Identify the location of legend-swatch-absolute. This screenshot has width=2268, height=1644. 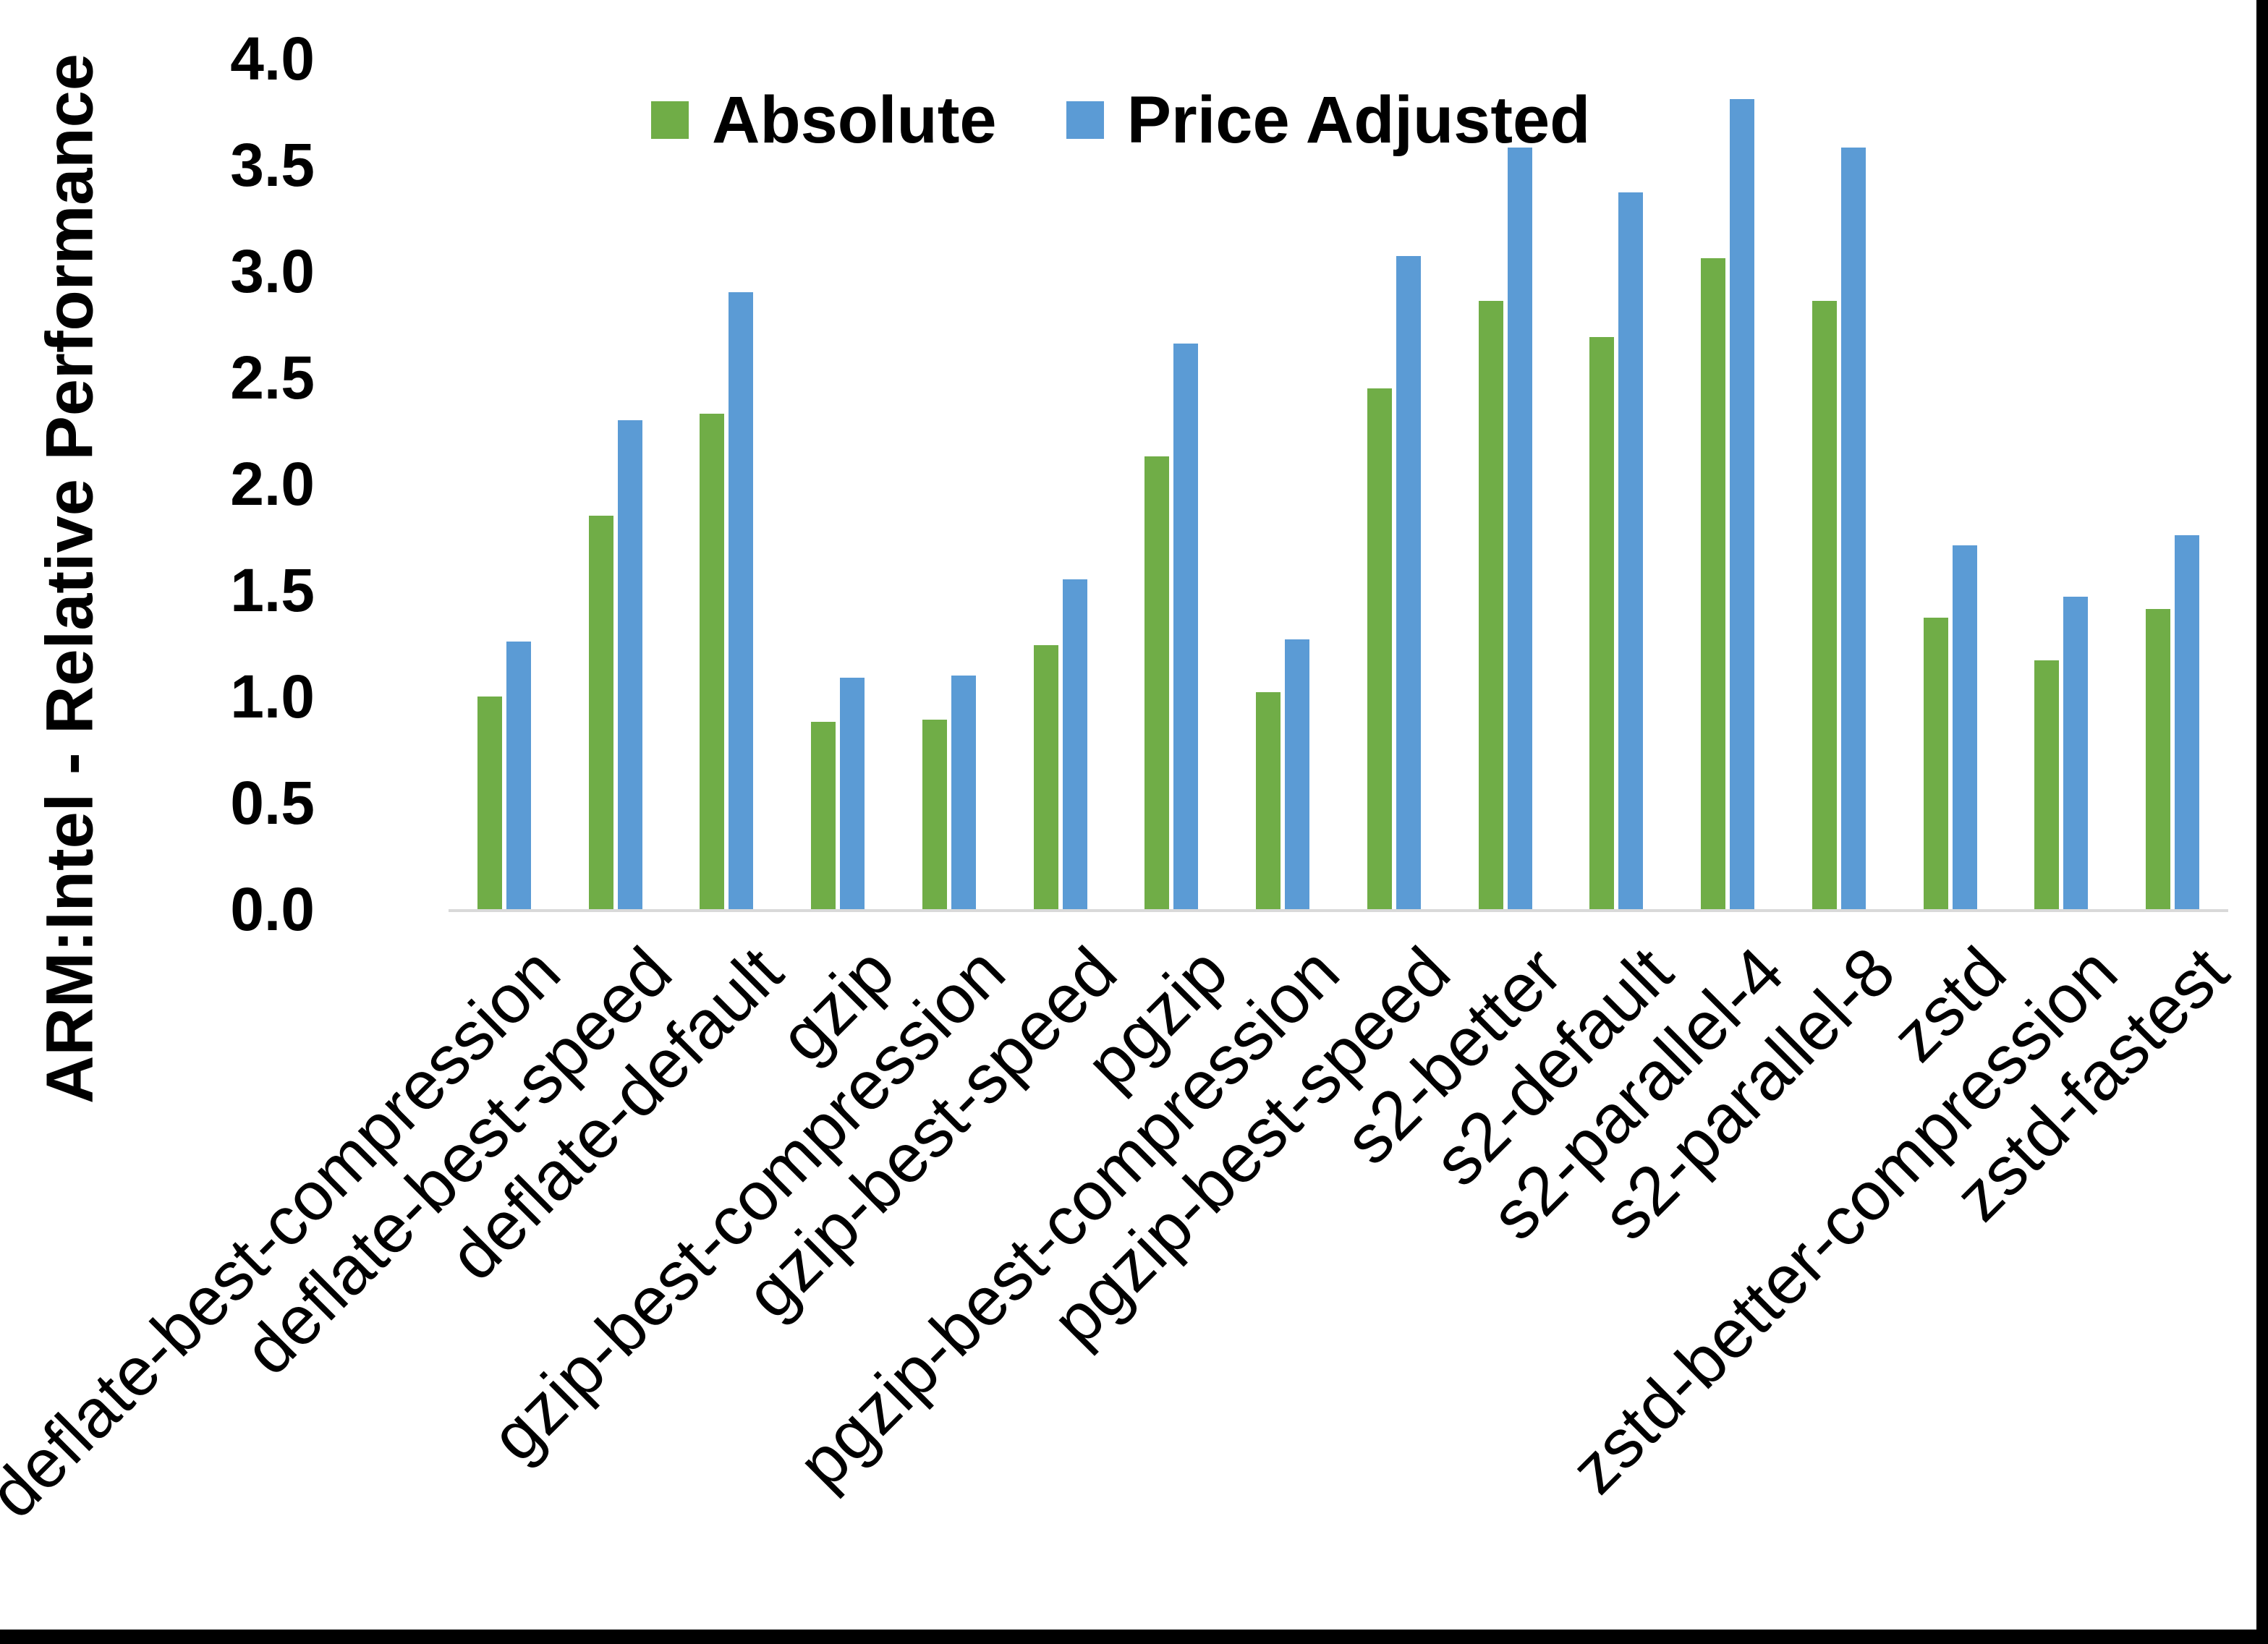
(670, 120).